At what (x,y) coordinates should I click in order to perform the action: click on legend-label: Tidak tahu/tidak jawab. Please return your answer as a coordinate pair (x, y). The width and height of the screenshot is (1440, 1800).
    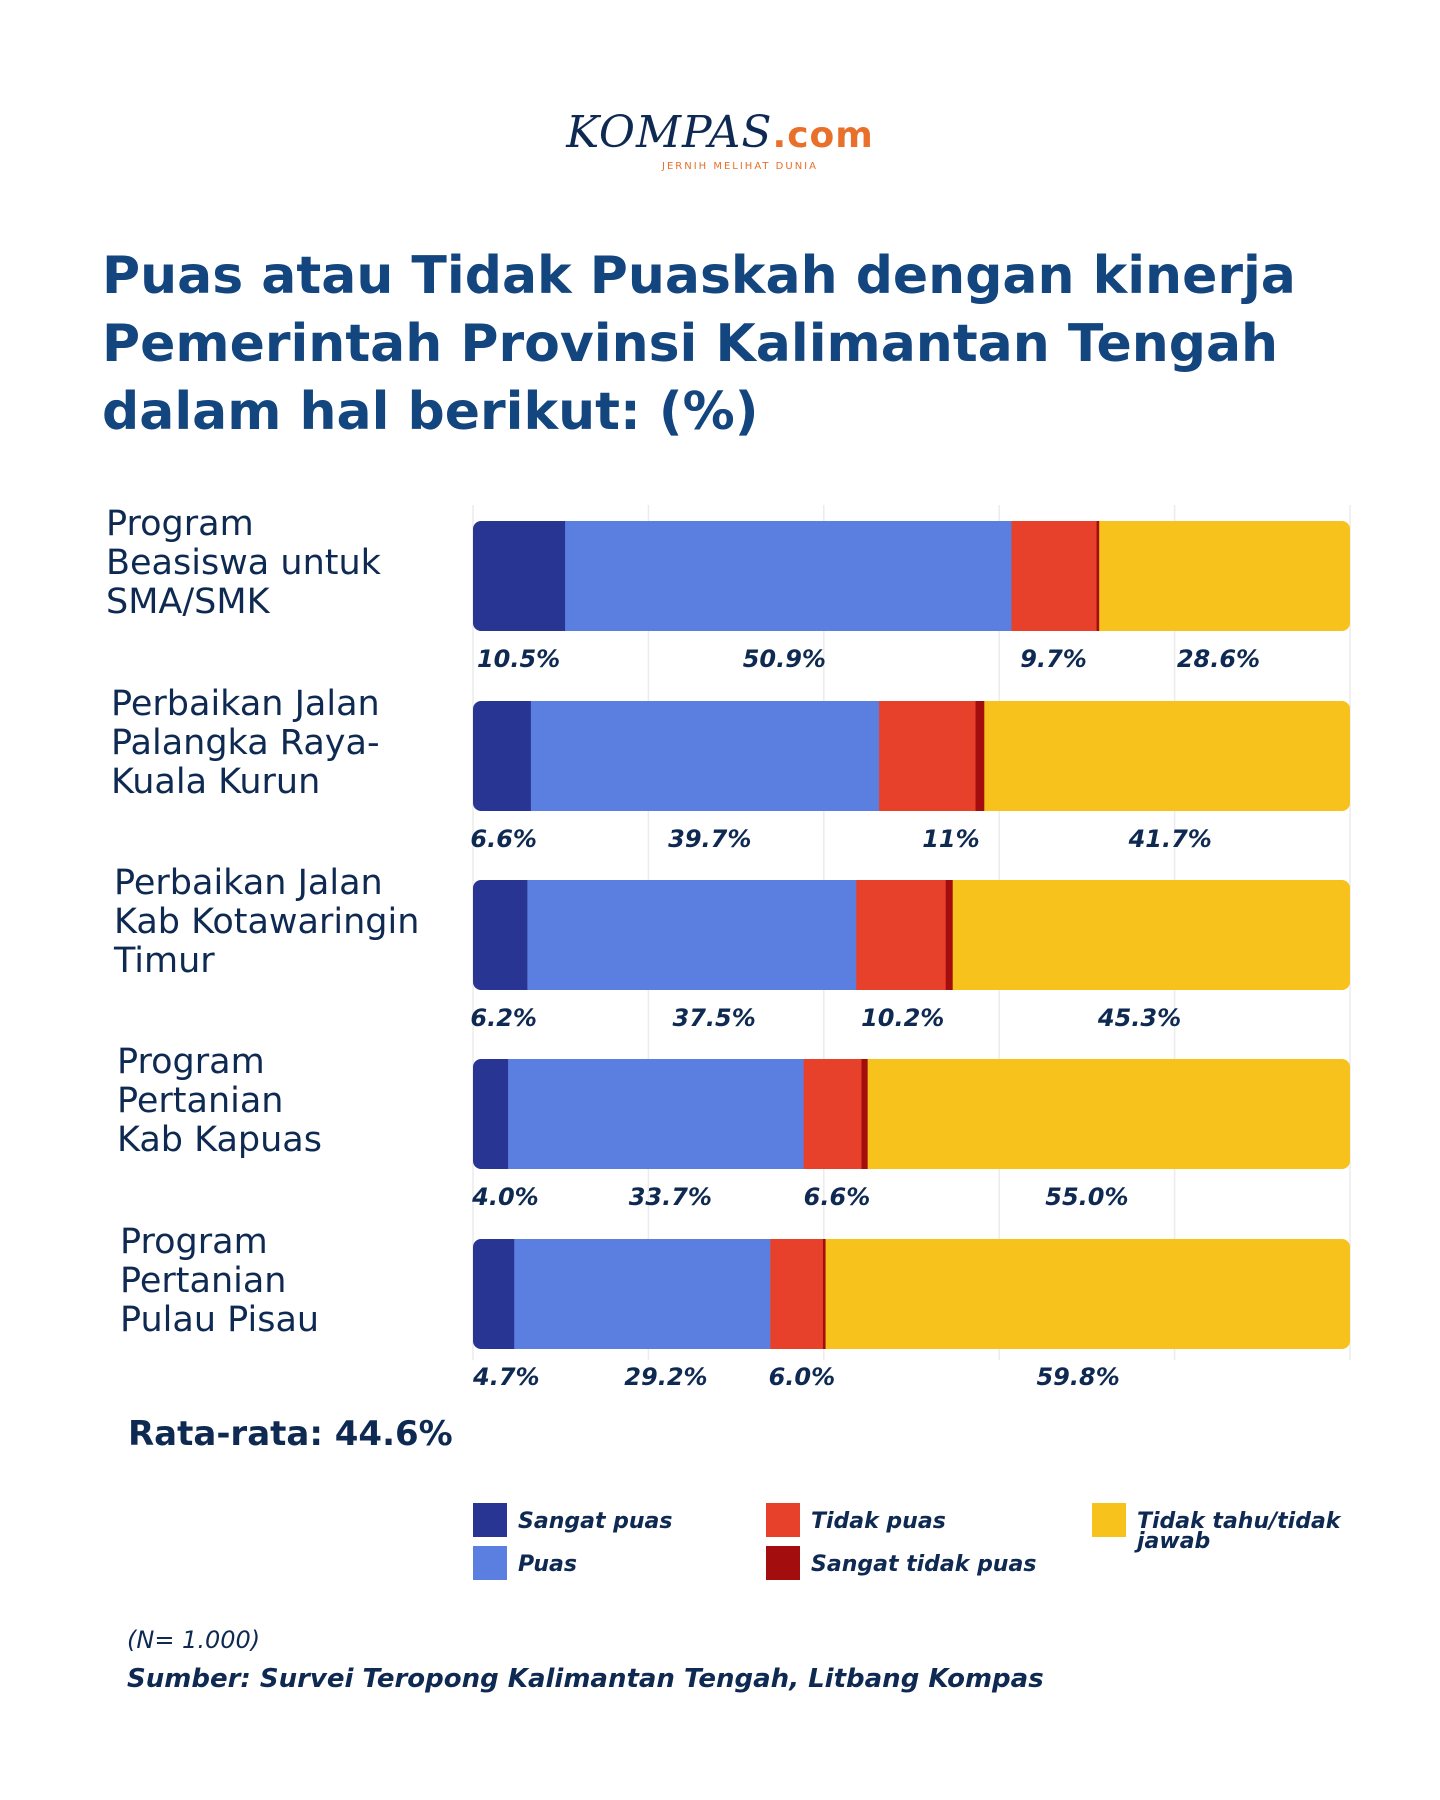
    Looking at the image, I should click on (1238, 1531).